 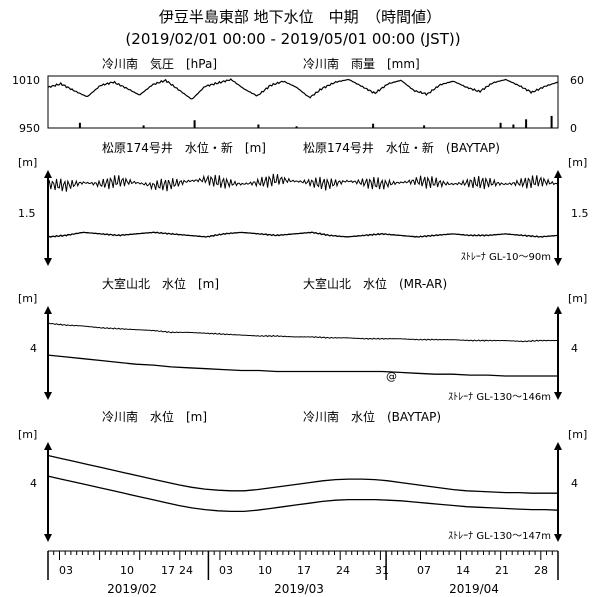 I want to click on month-label: 2019/04, so click(x=474, y=589).